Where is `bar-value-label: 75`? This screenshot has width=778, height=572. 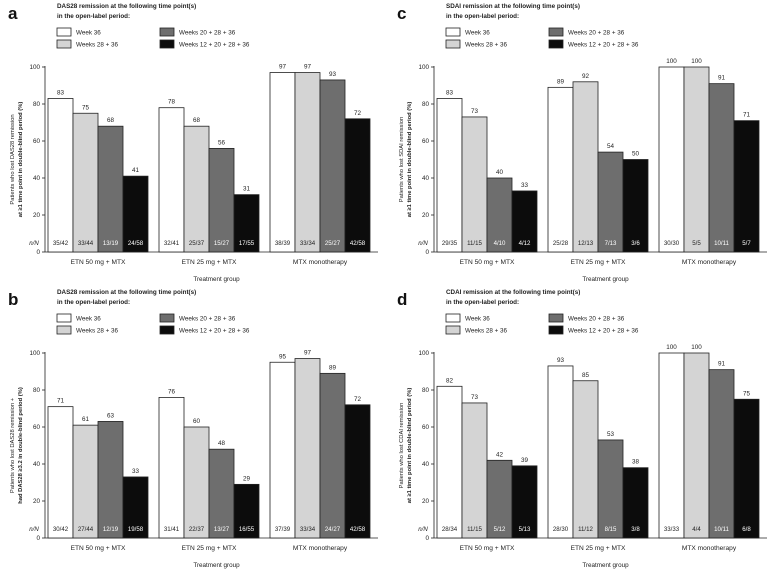 bar-value-label: 75 is located at coordinates (747, 393).